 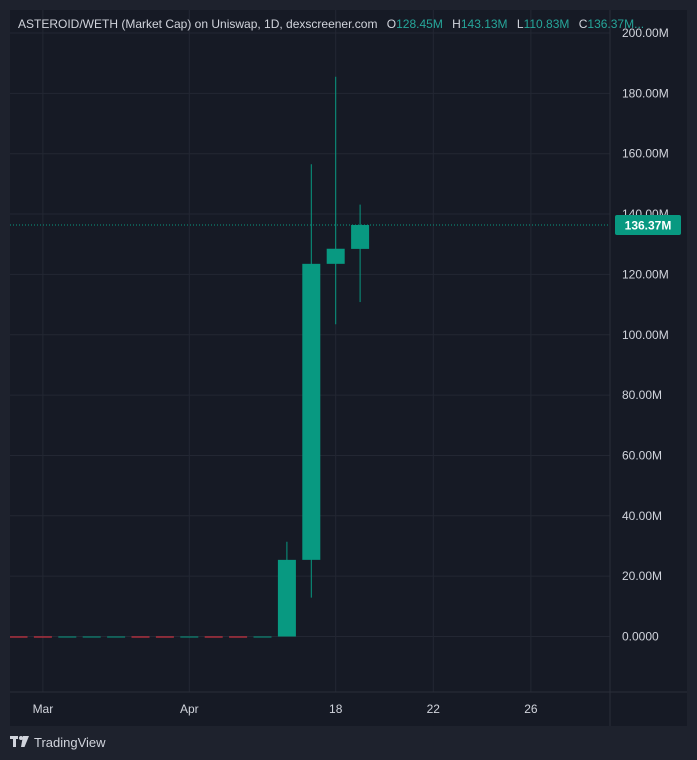 I want to click on y-tick-label: 120.00M, so click(x=645, y=274).